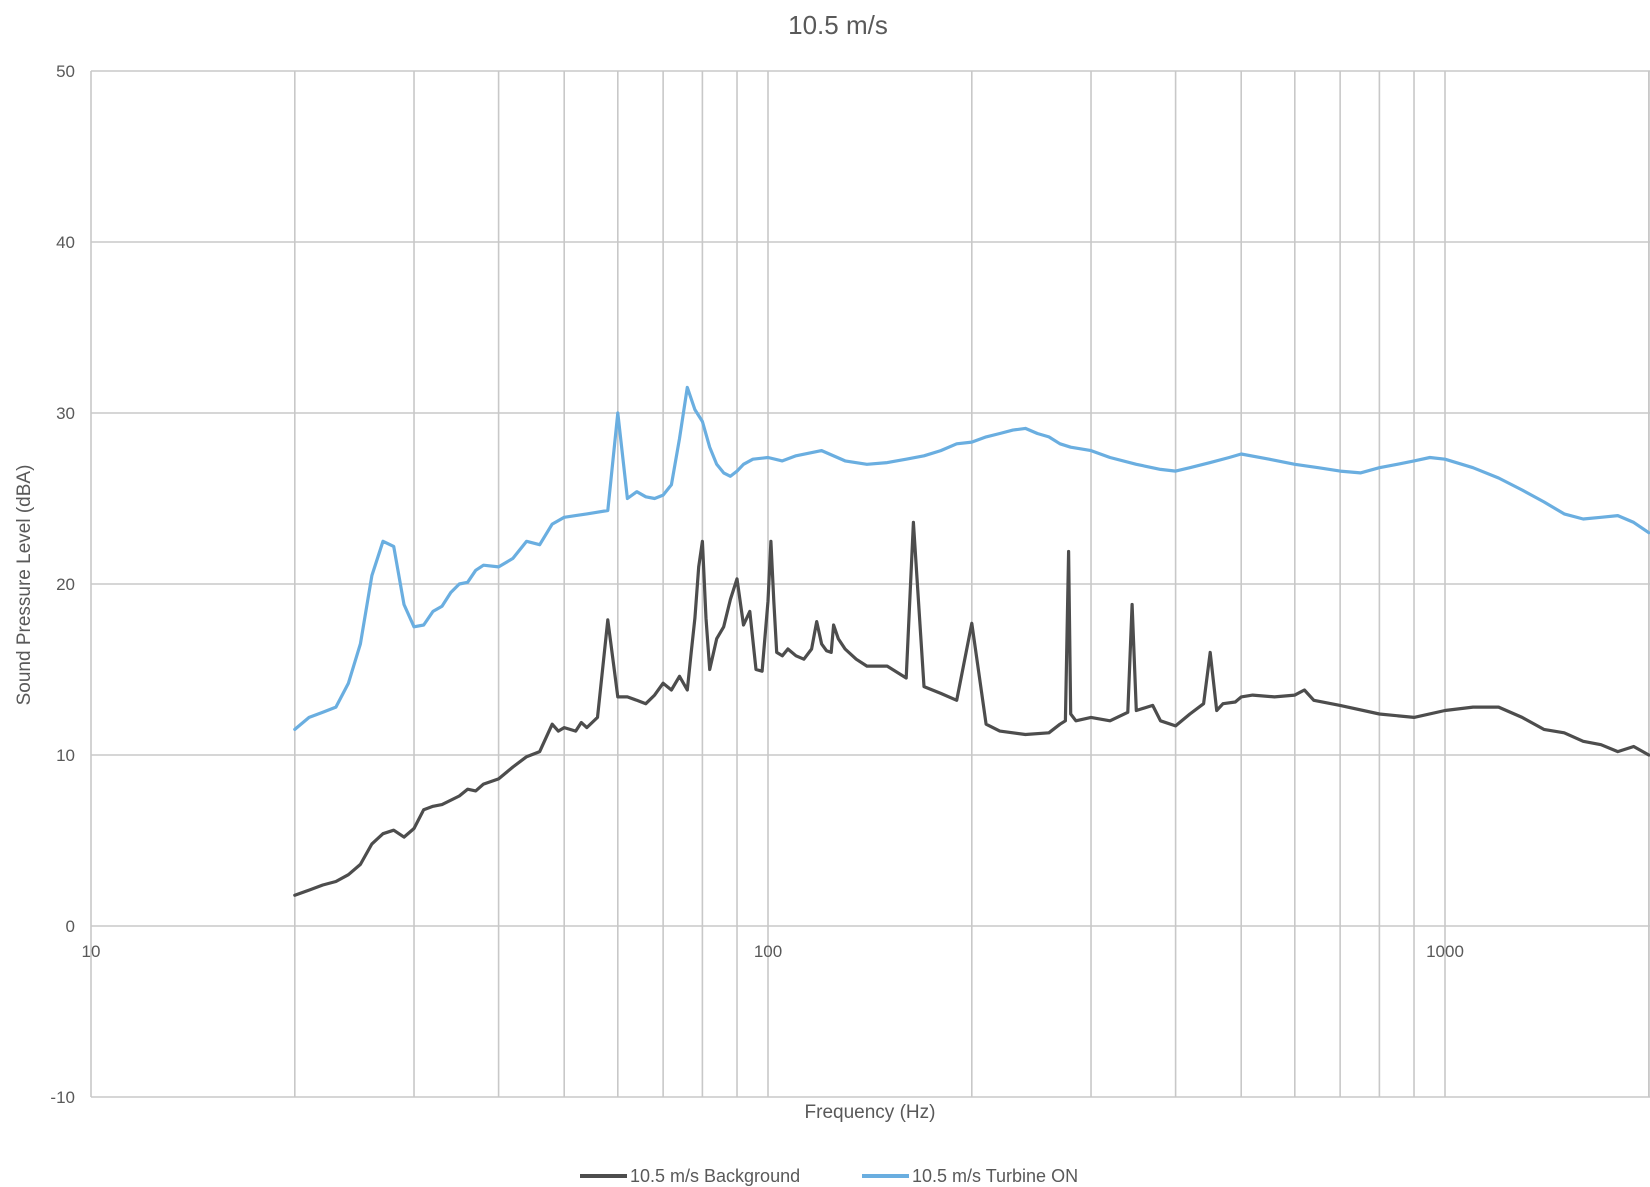  Describe the element at coordinates (829, 1176) in the screenshot. I see `chart-legend: 10.5 m/s Background 10.5 m/s Turbine ON` at that location.